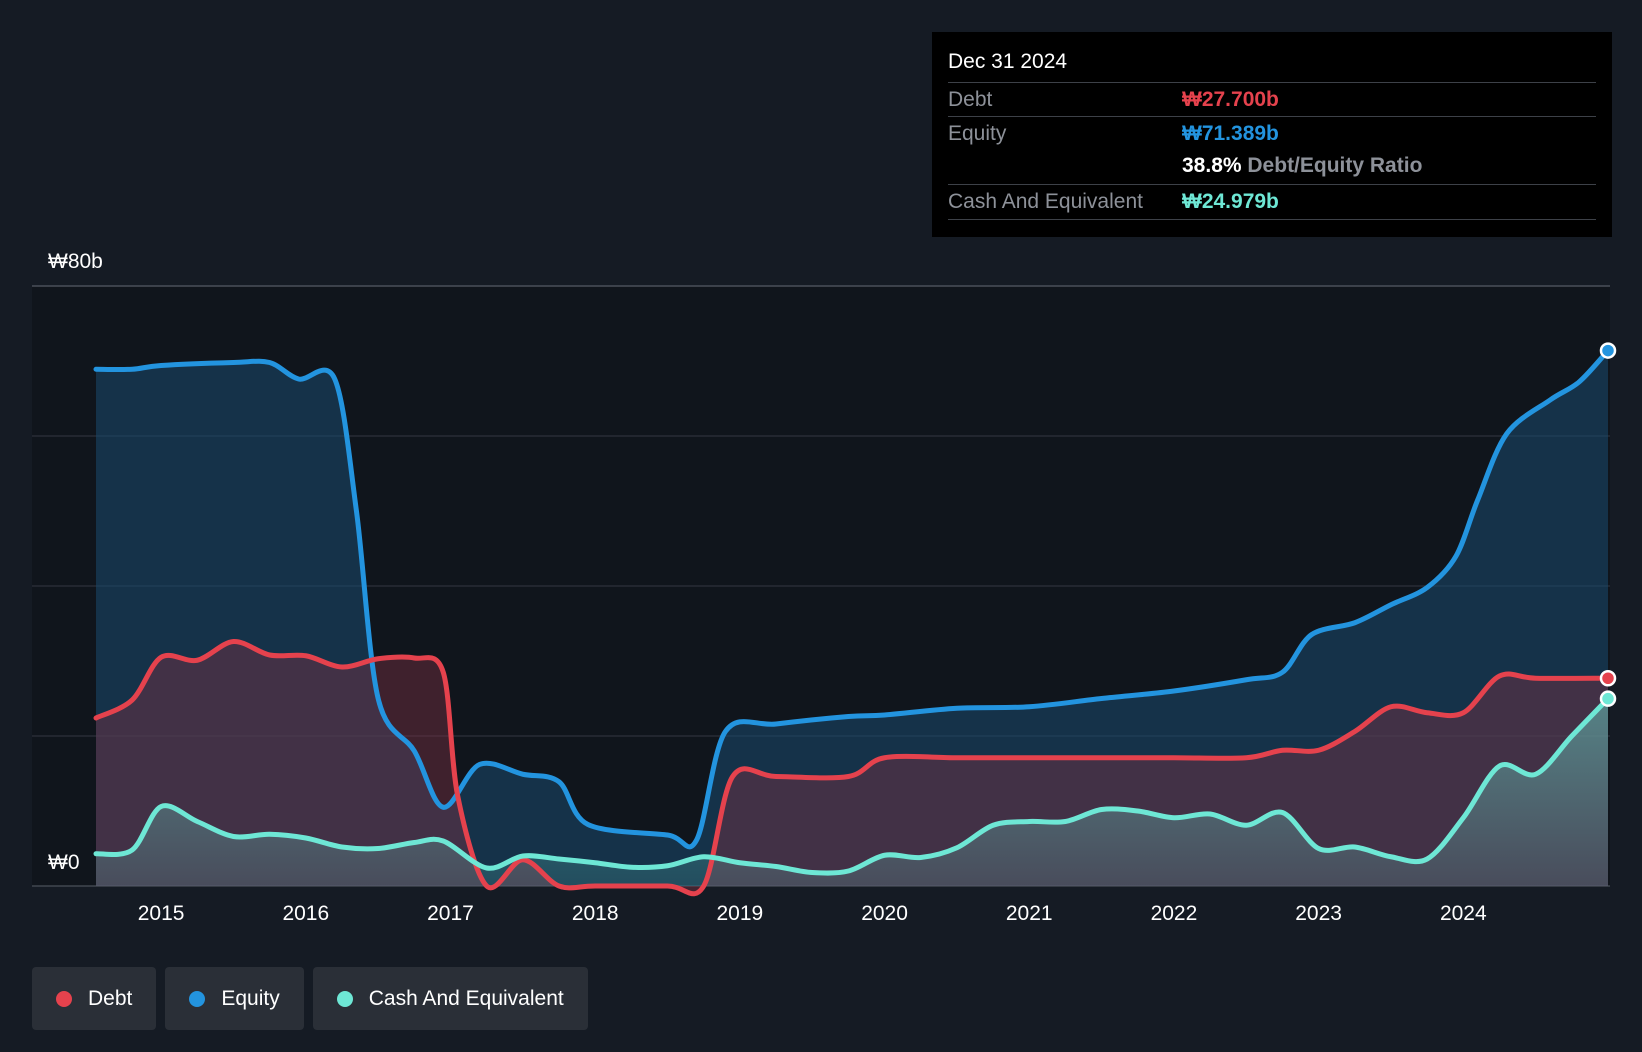 The height and width of the screenshot is (1052, 1642). I want to click on x-tick-2020: 2020, so click(884, 913).